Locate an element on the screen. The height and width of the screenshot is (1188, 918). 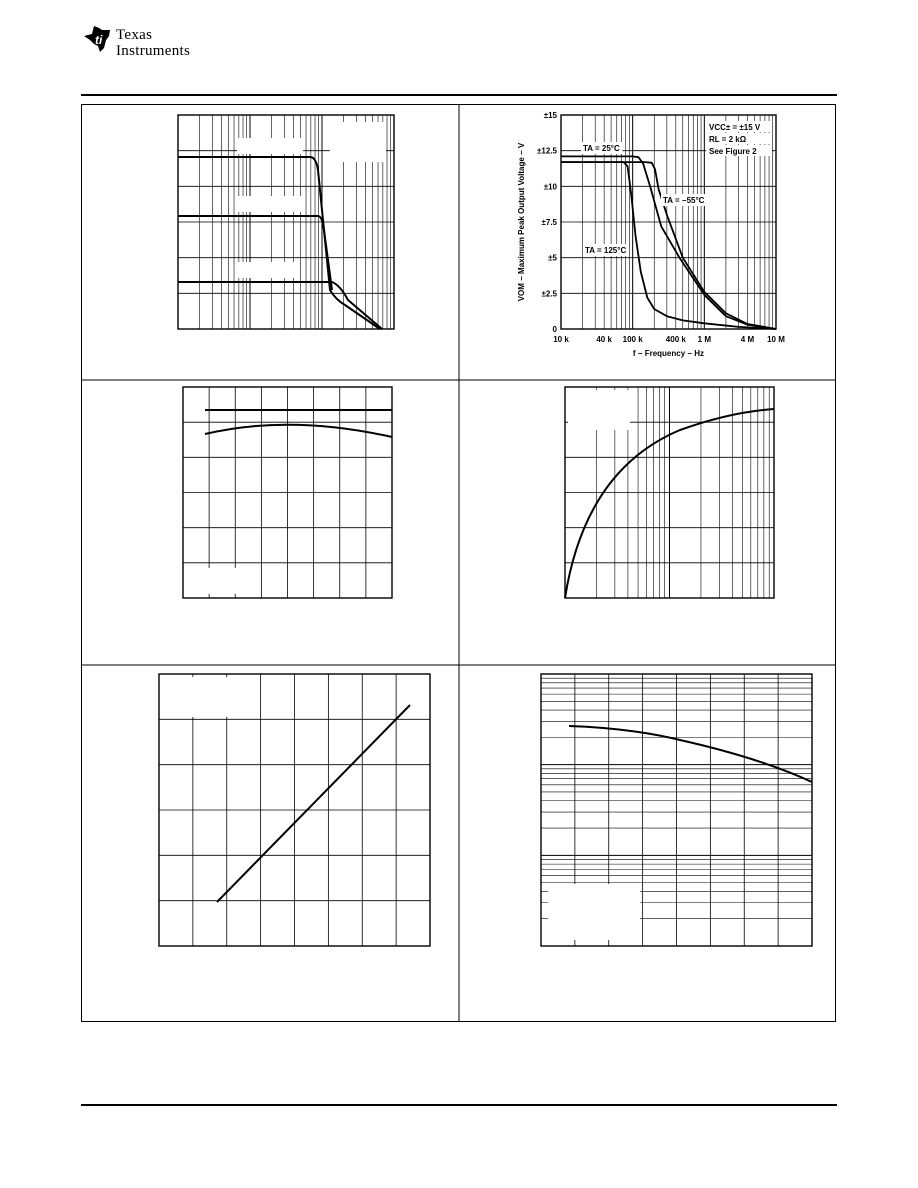
y-tick-label: ±15 is located at coordinates (551, 115).